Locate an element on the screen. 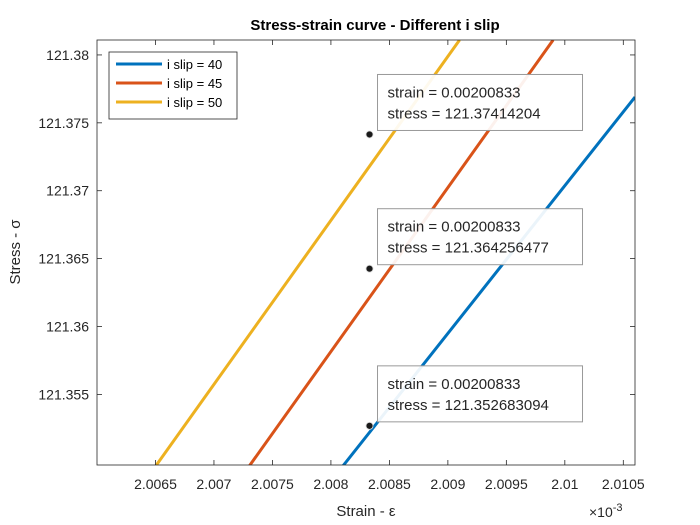 This screenshot has height=525, width=700. x-exponent-base: ×10 is located at coordinates (601, 512).